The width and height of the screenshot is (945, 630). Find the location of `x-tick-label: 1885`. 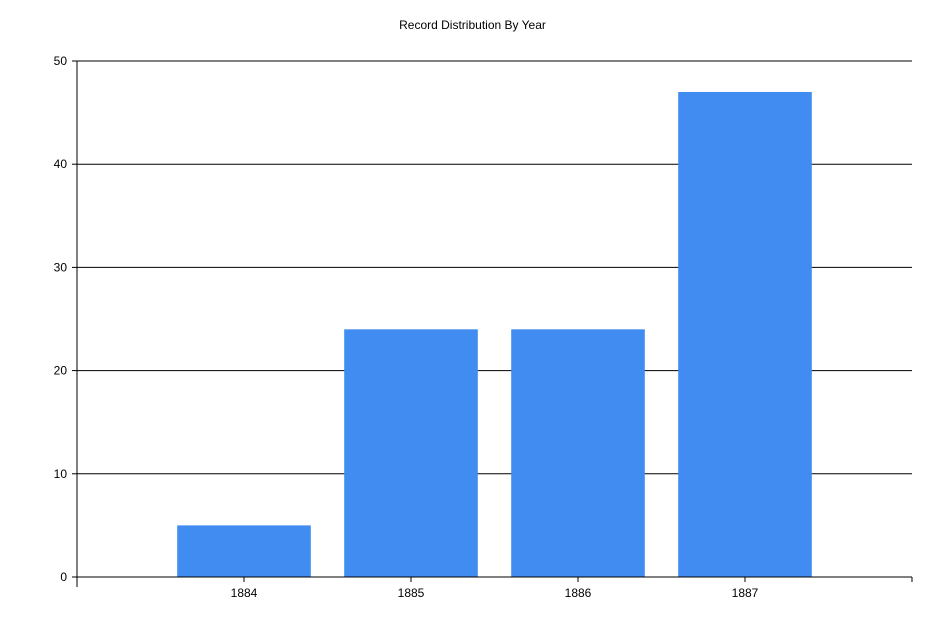

x-tick-label: 1885 is located at coordinates (411, 593).